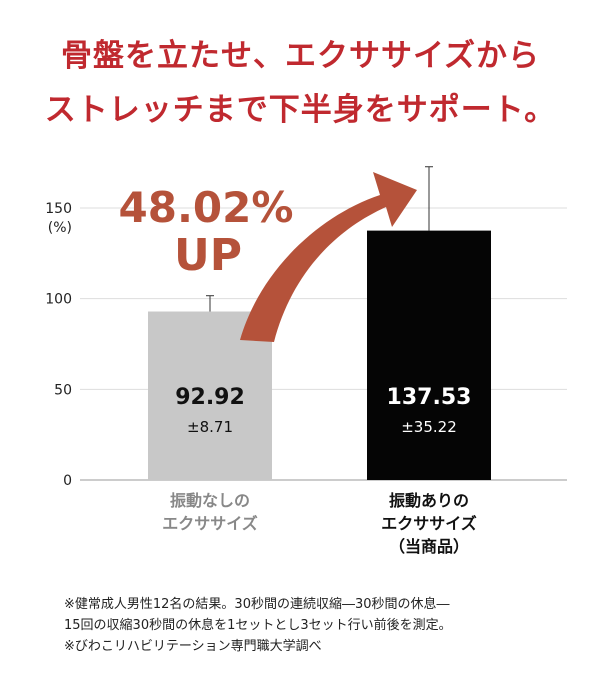  What do you see at coordinates (258, 625) in the screenshot?
I see `footnote-line-2: 15回の収縮30秒間の休息を1セットとし3セット行い前後を測定。` at bounding box center [258, 625].